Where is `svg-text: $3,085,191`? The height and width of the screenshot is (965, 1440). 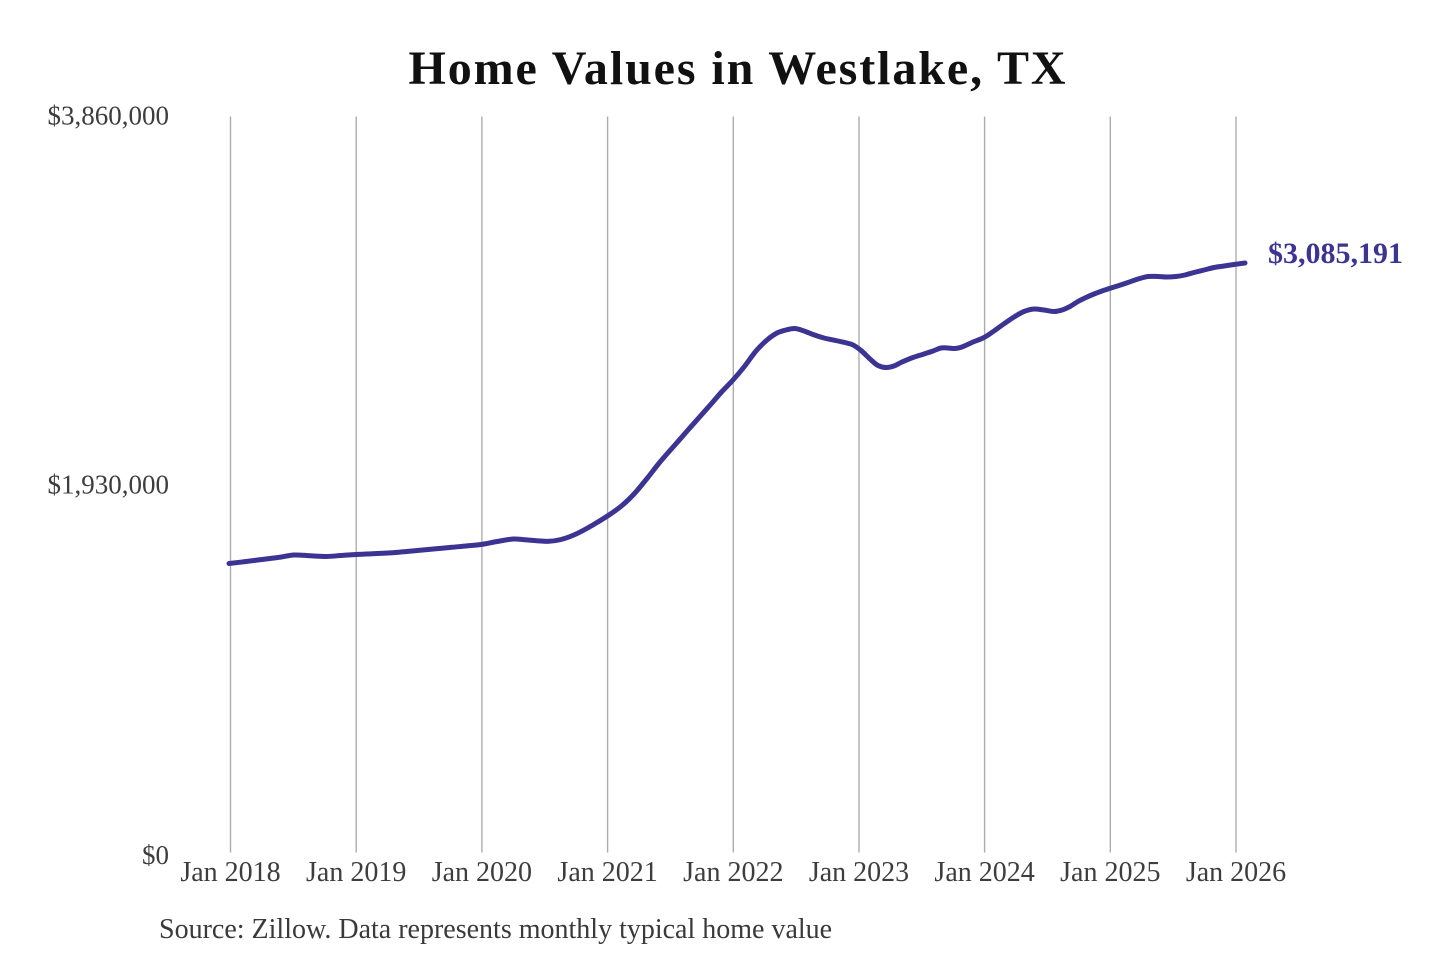 svg-text: $3,085,191 is located at coordinates (1335, 253).